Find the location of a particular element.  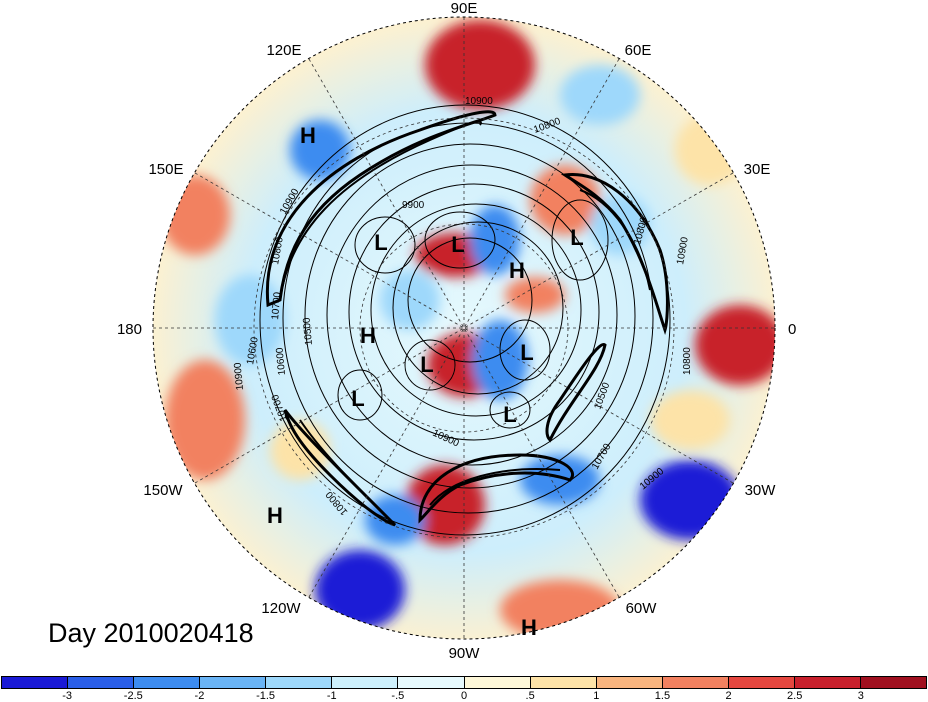

lon-label: 150E is located at coordinates (165, 169).